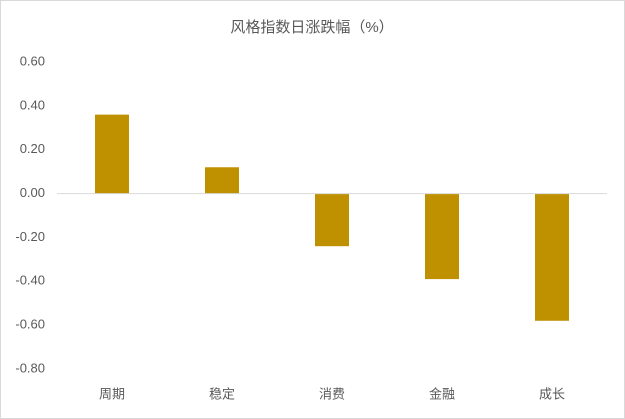 The width and height of the screenshot is (625, 419). I want to click on y-tick-label: 0.20, so click(32, 148).